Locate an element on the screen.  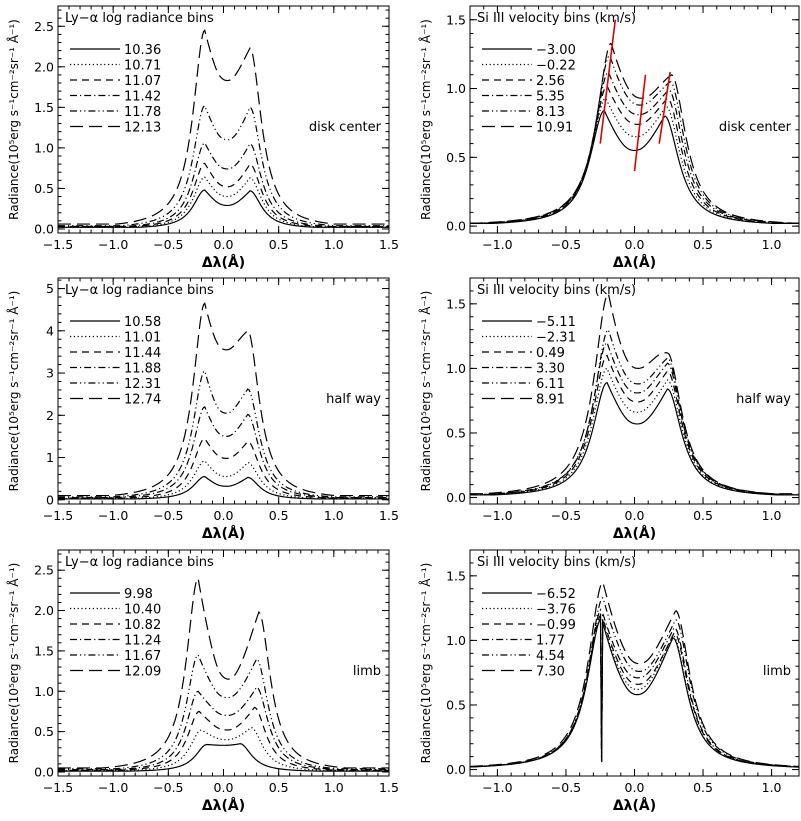
legend-label: 11.01 is located at coordinates (142, 338).